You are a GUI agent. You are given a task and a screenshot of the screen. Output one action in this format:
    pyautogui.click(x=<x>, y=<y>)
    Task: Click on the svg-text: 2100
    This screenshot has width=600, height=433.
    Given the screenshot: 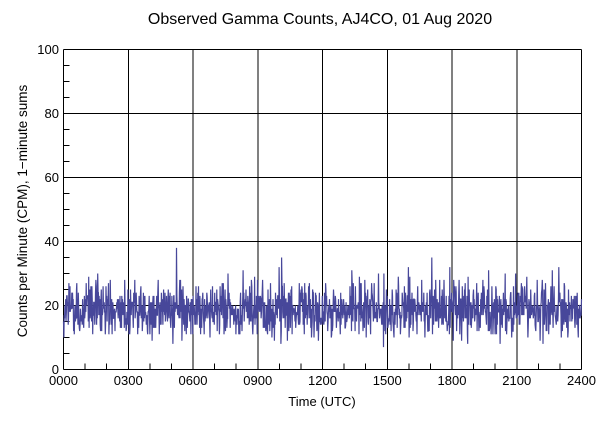 What is the action you would take?
    pyautogui.click(x=516, y=380)
    